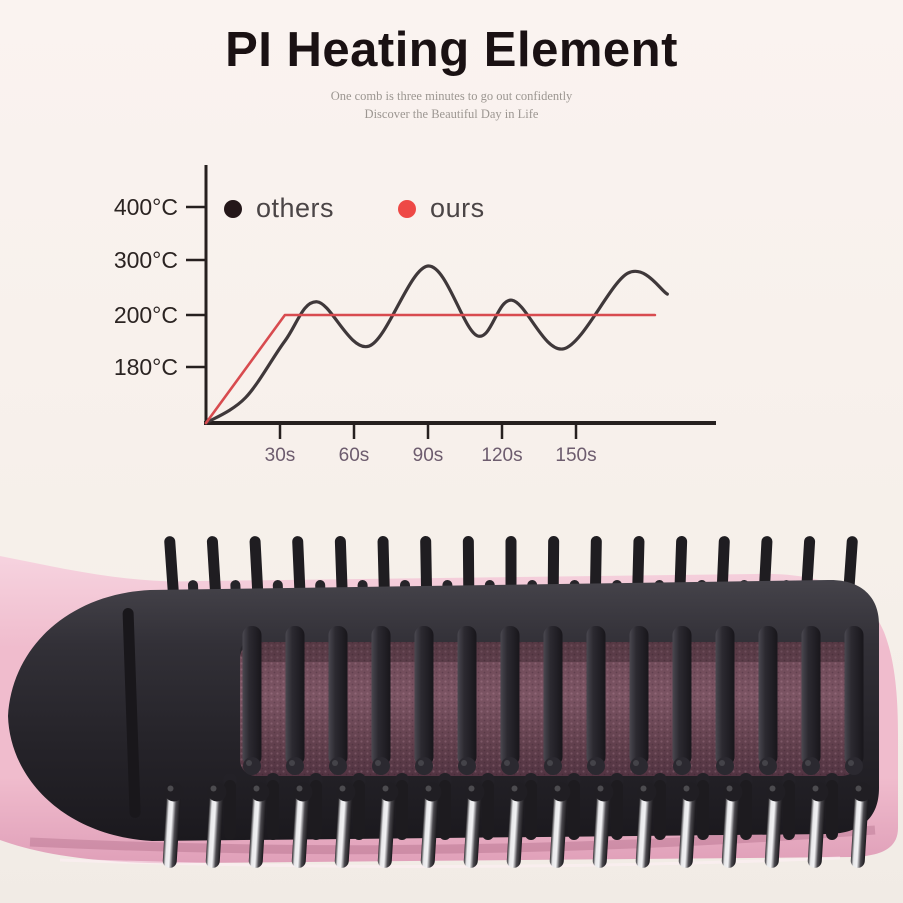  I want to click on bristle-stems, so click(553, 700).